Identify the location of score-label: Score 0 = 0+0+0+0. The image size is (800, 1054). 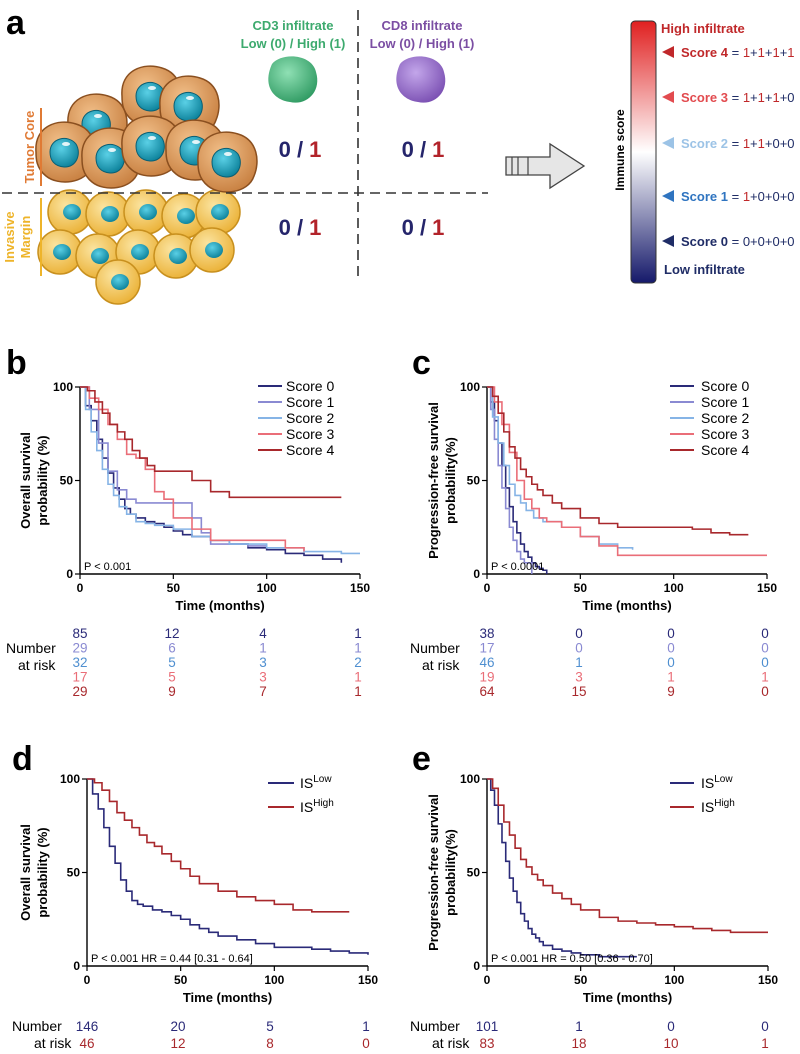
(738, 241).